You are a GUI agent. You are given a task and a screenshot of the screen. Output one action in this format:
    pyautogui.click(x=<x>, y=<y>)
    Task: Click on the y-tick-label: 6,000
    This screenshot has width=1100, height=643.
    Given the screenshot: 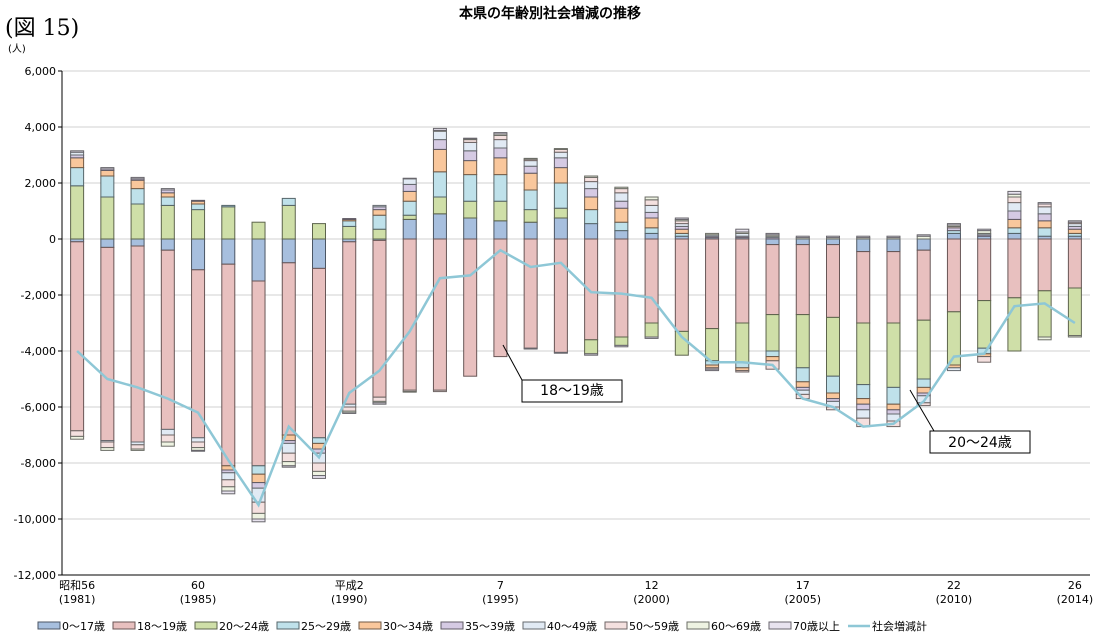 What is the action you would take?
    pyautogui.click(x=41, y=71)
    